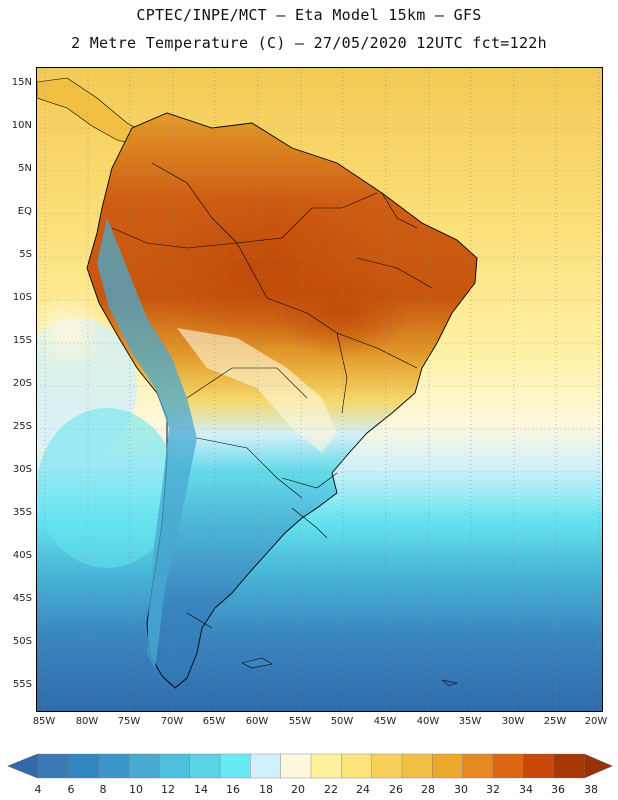  What do you see at coordinates (558, 789) in the screenshot?
I see `colorbar-label-36: 36` at bounding box center [558, 789].